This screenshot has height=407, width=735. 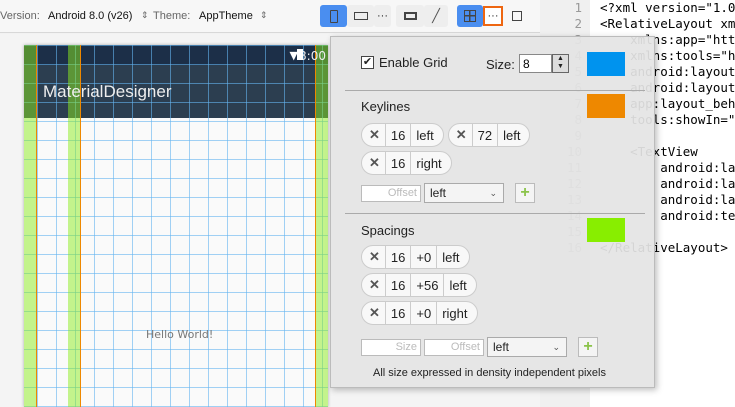 What do you see at coordinates (606, 106) in the screenshot?
I see `keyline-color-swatch` at bounding box center [606, 106].